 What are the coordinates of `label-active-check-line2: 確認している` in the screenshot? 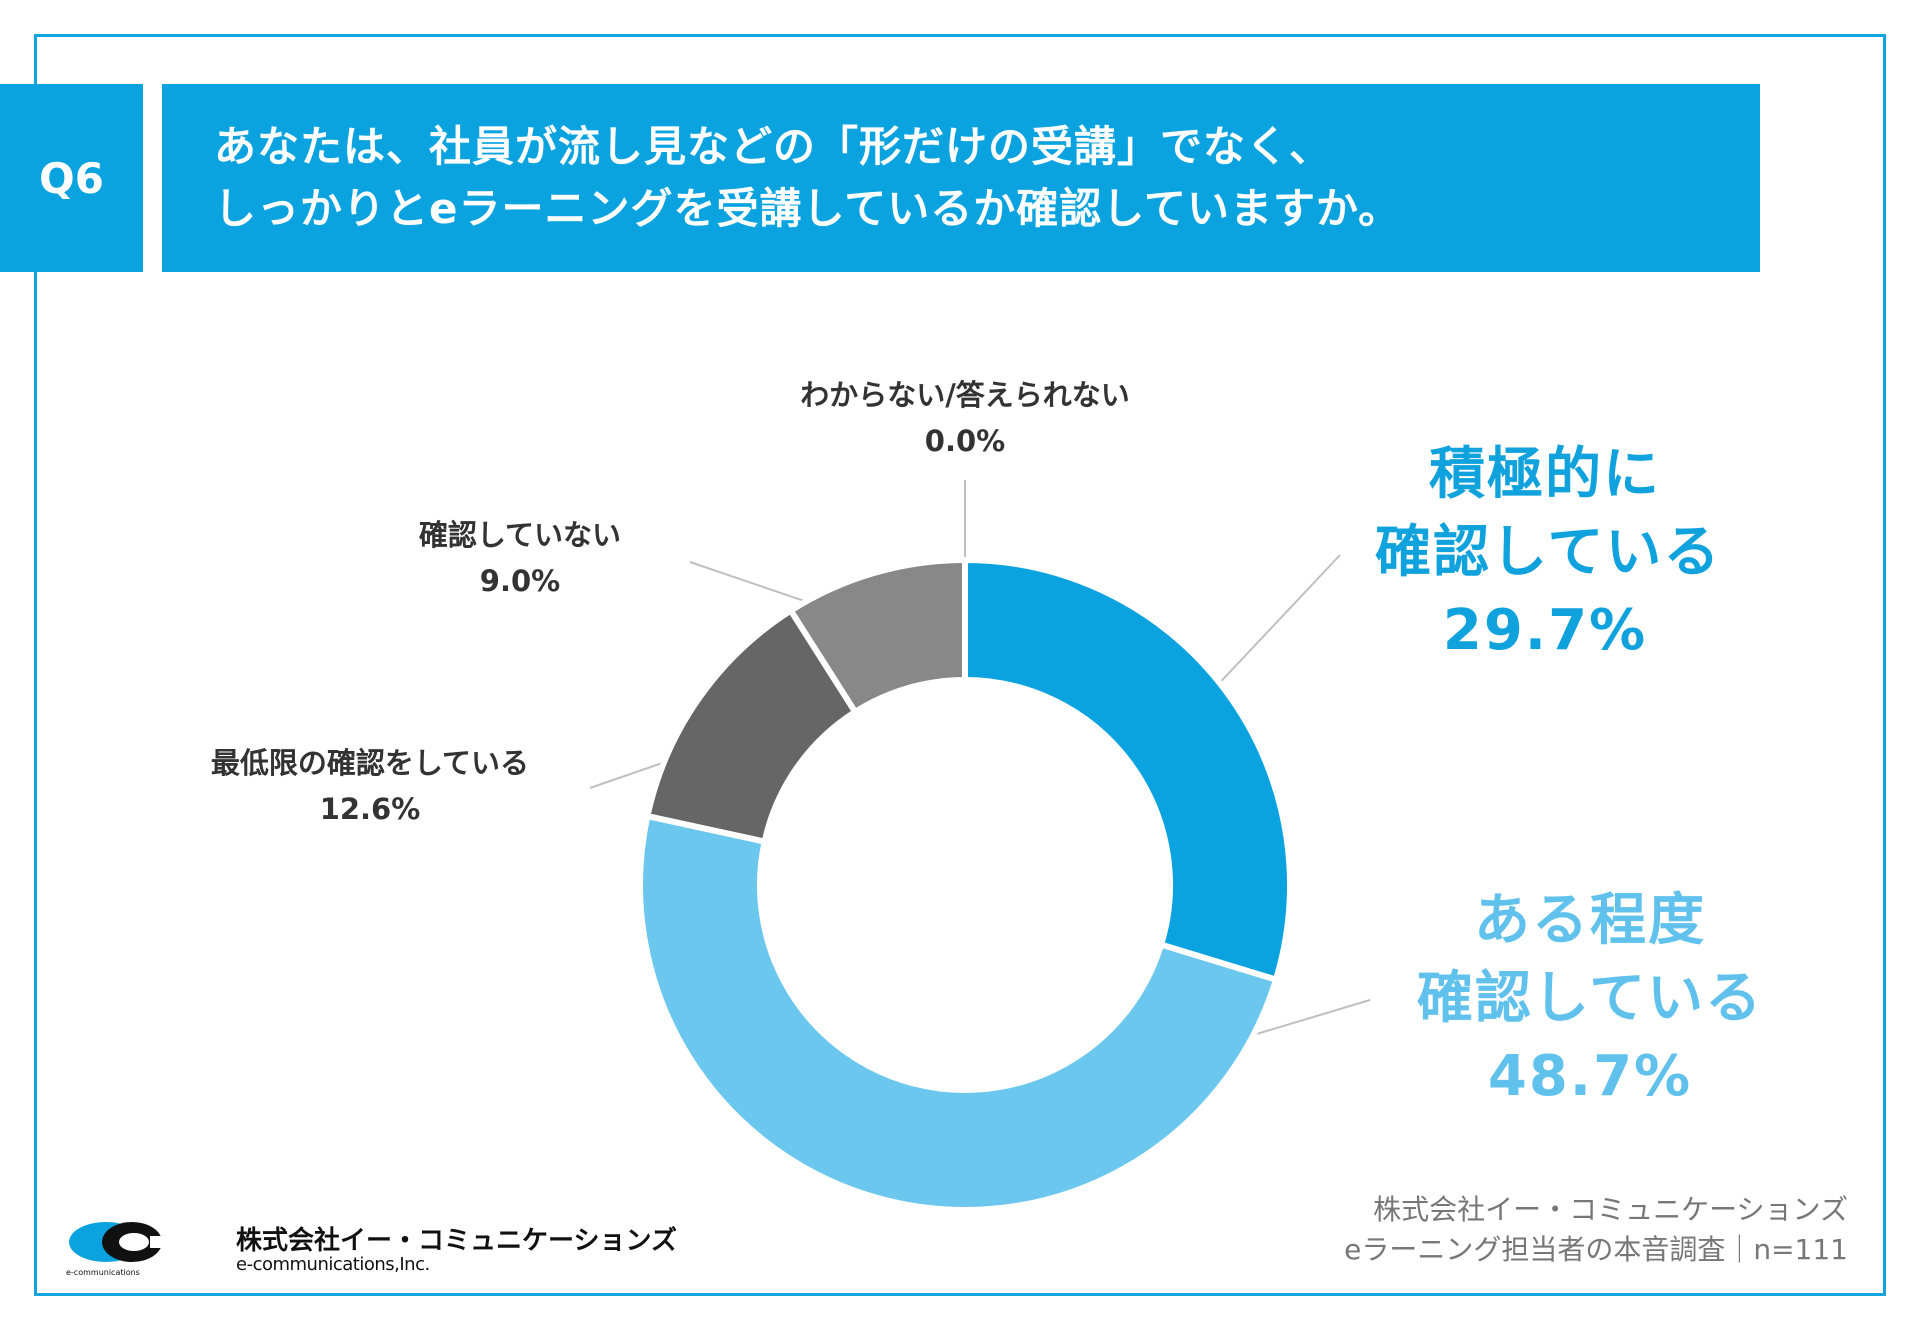 It's located at (1548, 552).